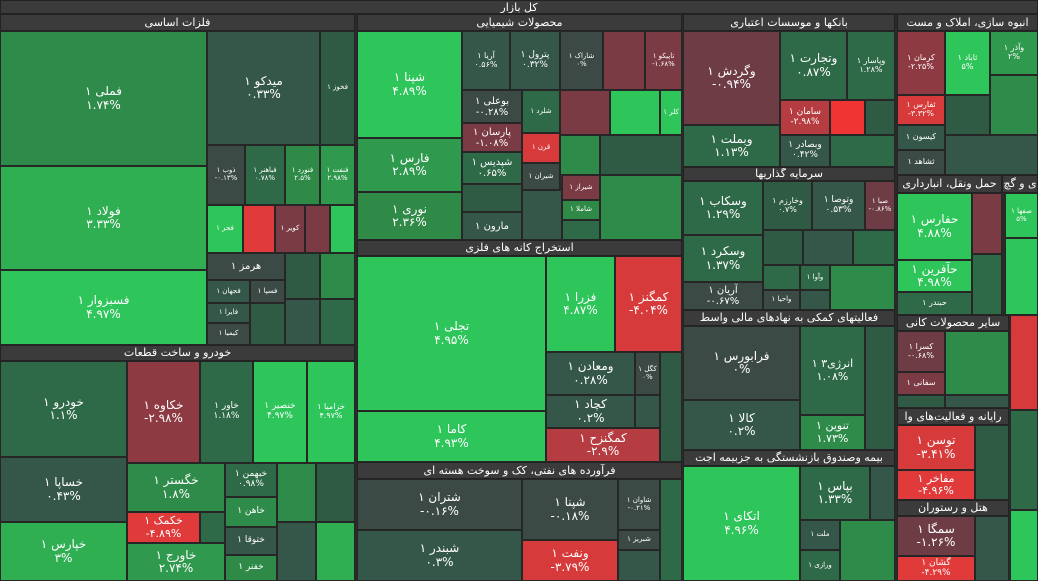 This screenshot has width=1038, height=581. I want to click on stock-tile: فنفت ۱ ۲.۹۸%, so click(337, 175).